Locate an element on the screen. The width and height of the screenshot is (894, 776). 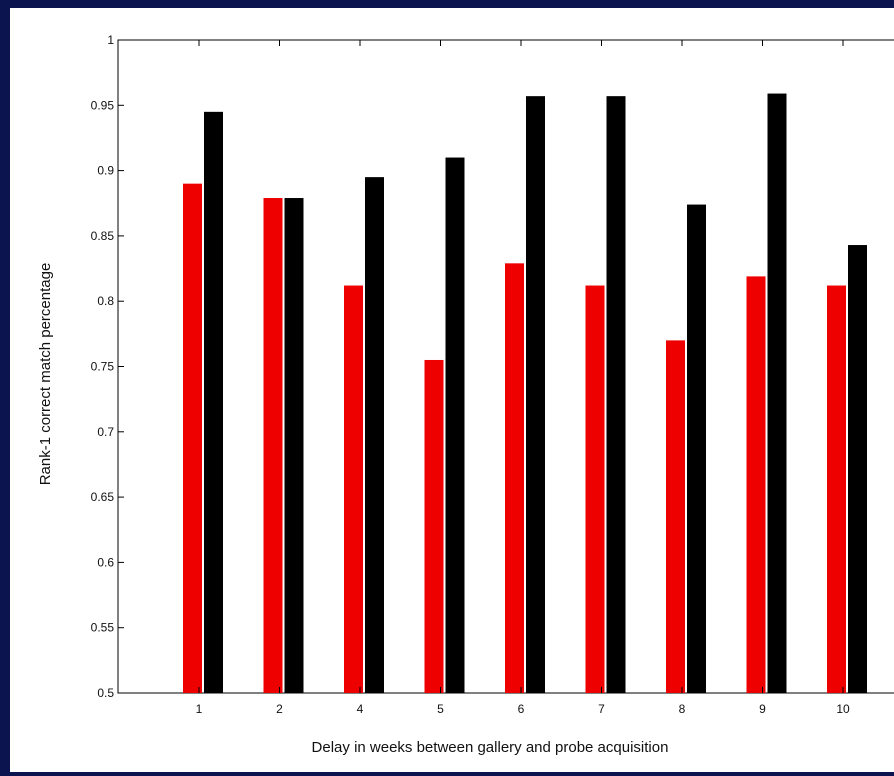
y-tick-label: 0.95 is located at coordinates (103, 105).